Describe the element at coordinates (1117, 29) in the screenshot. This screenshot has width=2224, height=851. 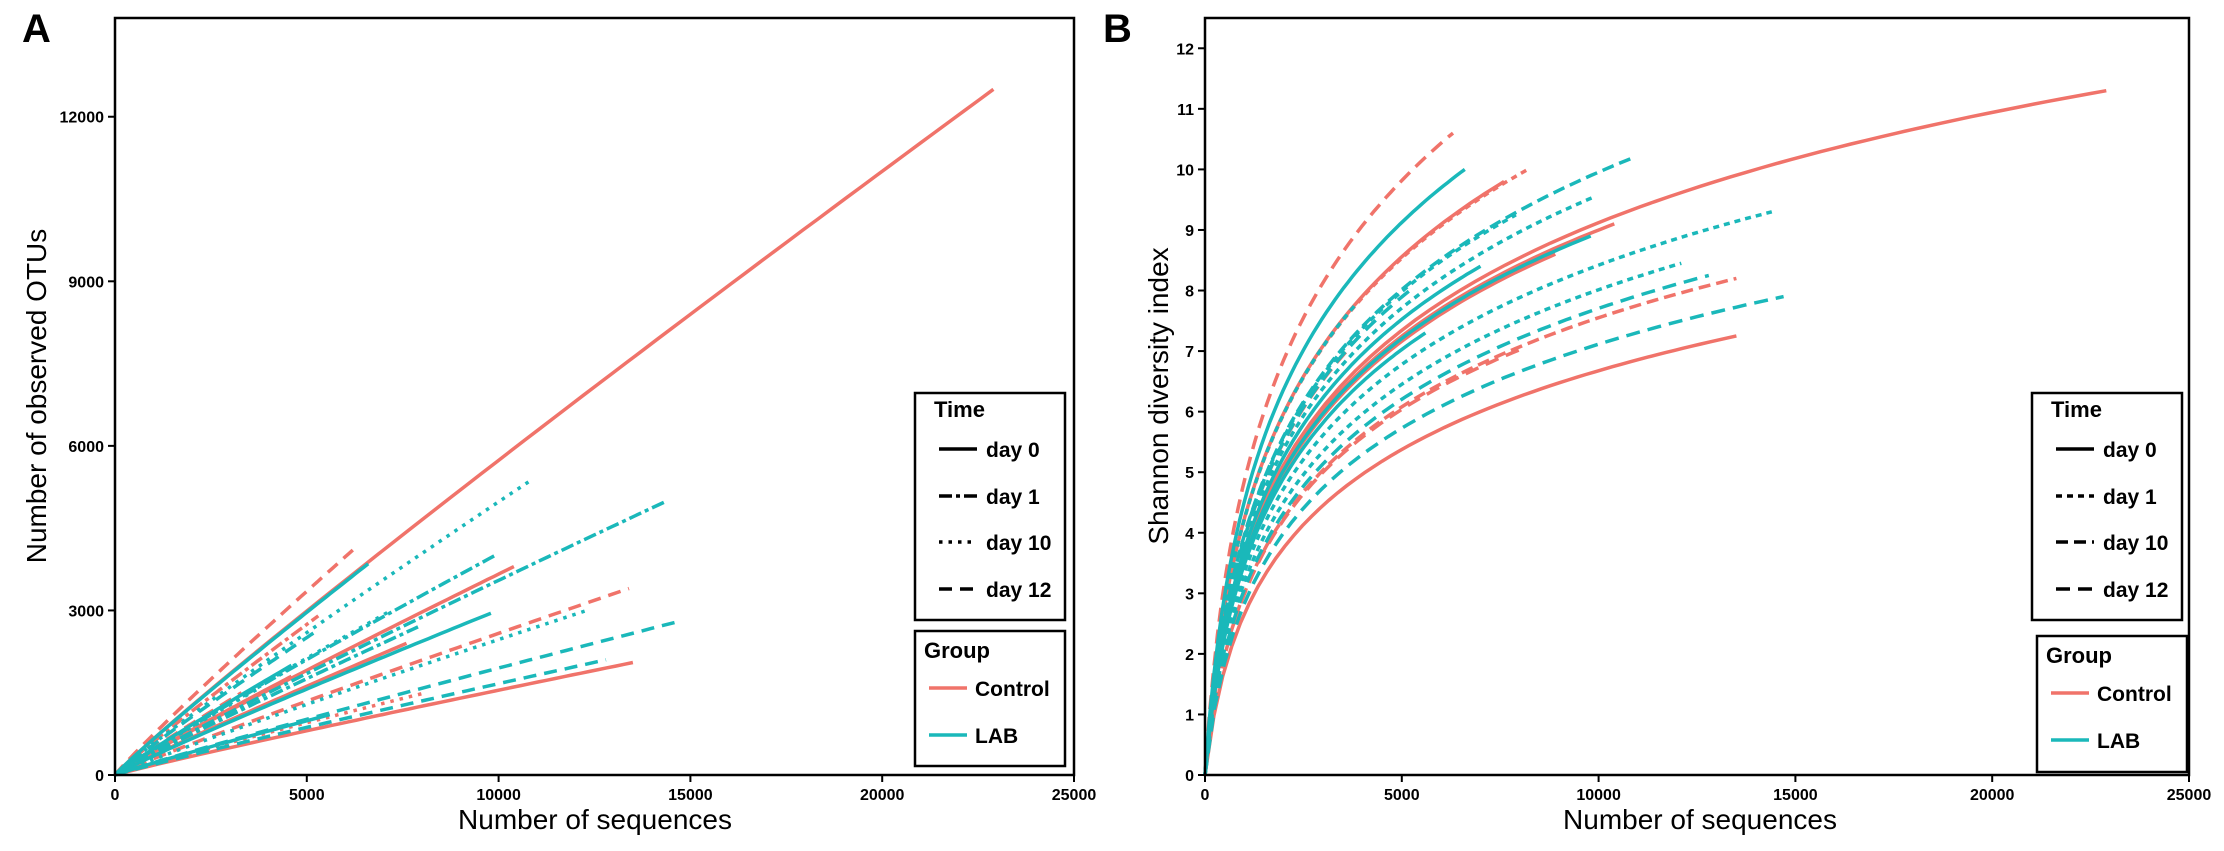
I see `panel-label-b: B` at that location.